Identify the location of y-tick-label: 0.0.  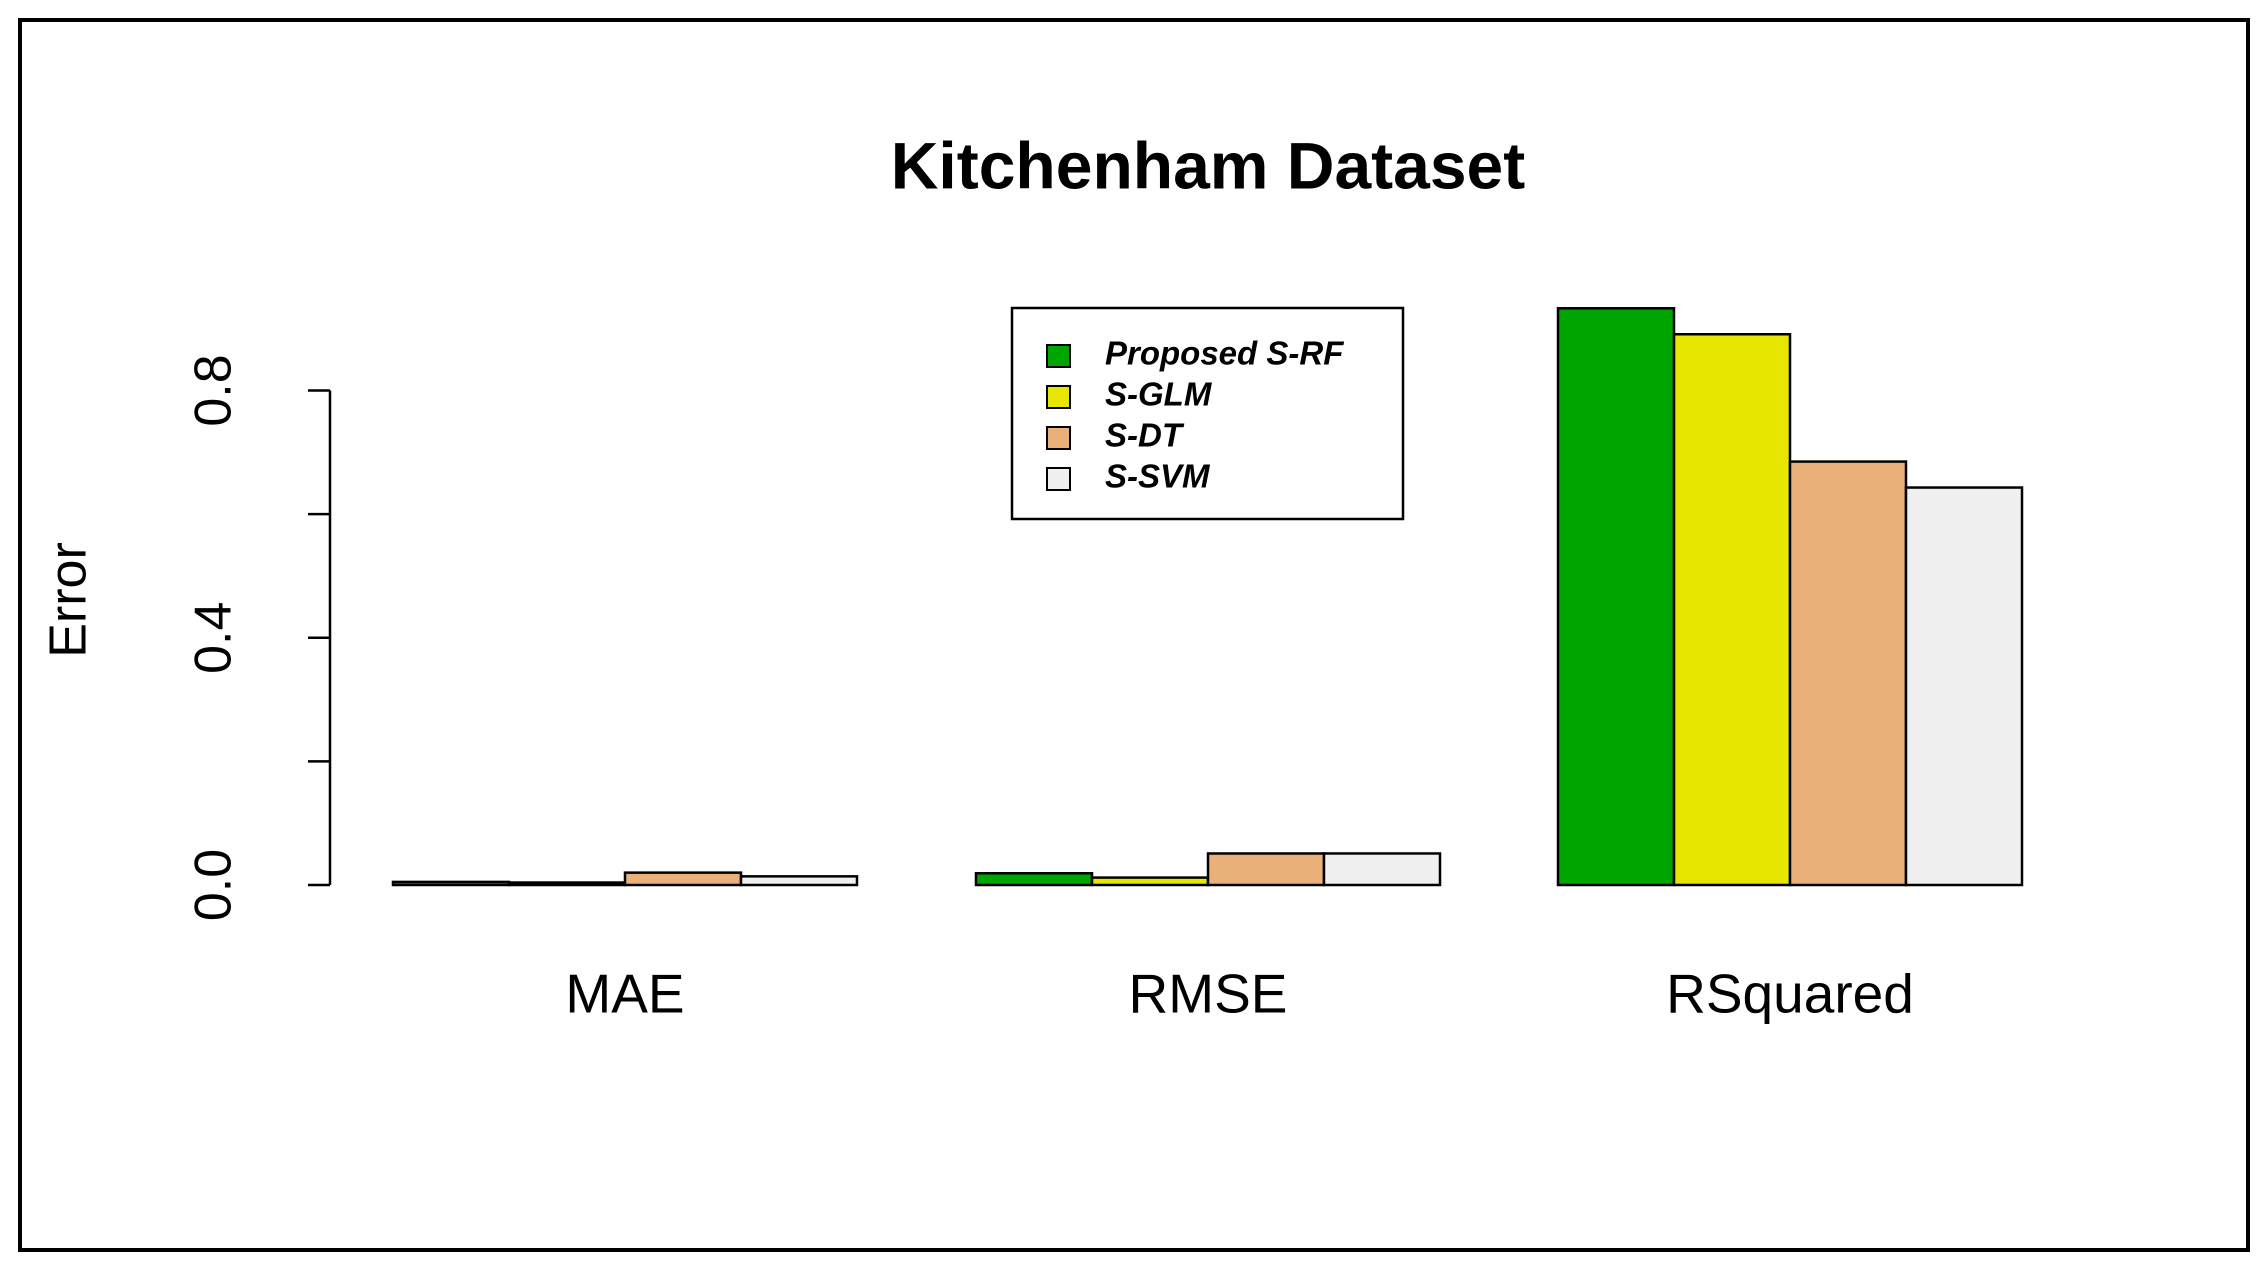
(214, 885).